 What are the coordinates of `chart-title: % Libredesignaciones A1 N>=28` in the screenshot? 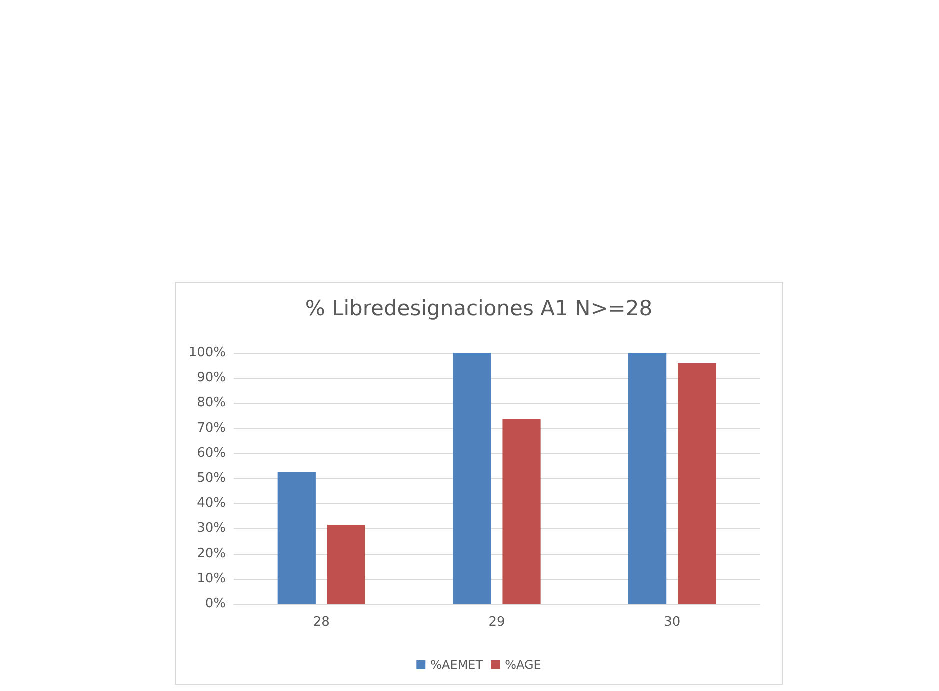 It's located at (479, 308).